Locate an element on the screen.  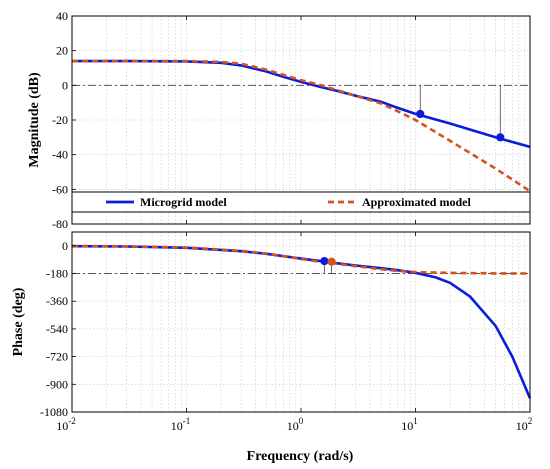
phase-y-ticks: 0 -180 -360 -540 -720 -900 -1080 is located at coordinates (58, 329).